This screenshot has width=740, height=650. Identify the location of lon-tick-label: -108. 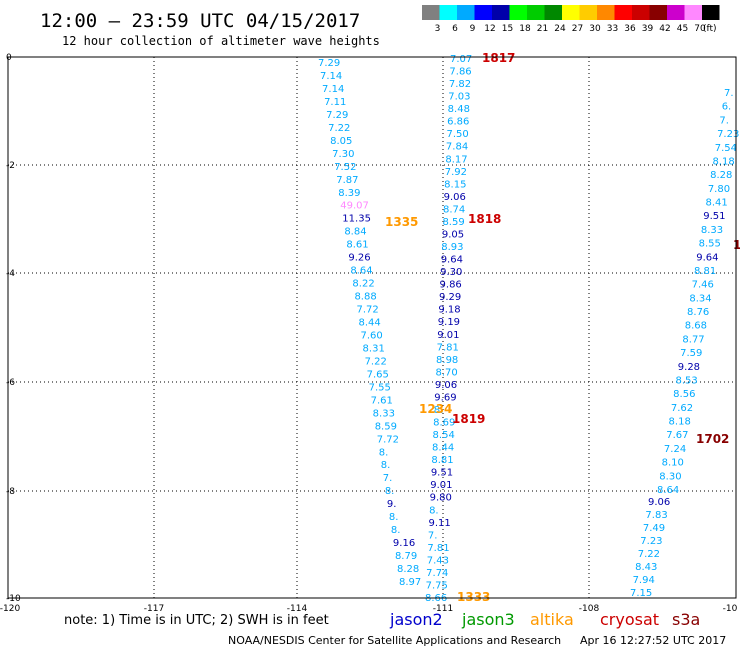
(589, 609).